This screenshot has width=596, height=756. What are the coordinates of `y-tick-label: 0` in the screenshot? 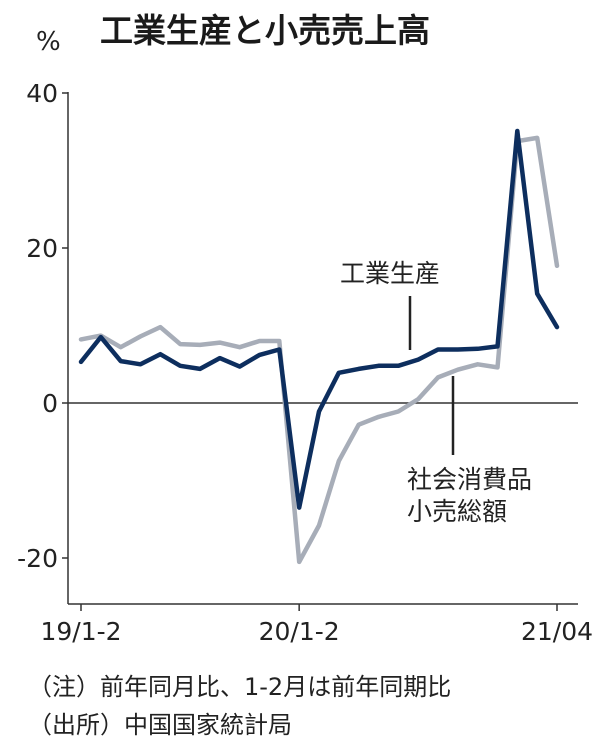 It's located at (50, 403).